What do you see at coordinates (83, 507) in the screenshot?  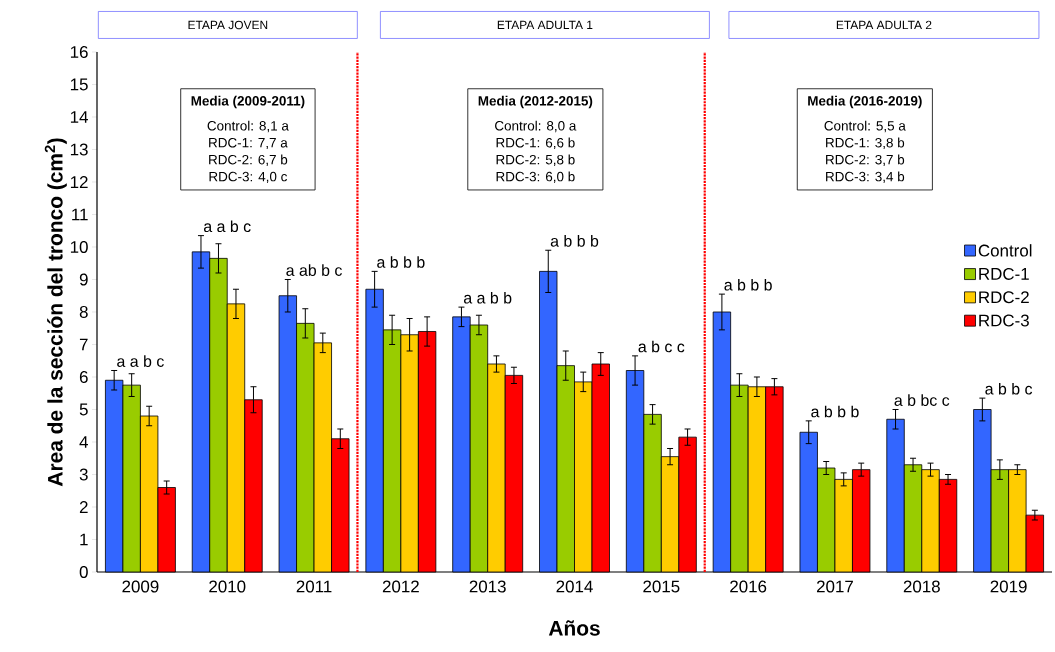 I see `y-tick-label: 2` at bounding box center [83, 507].